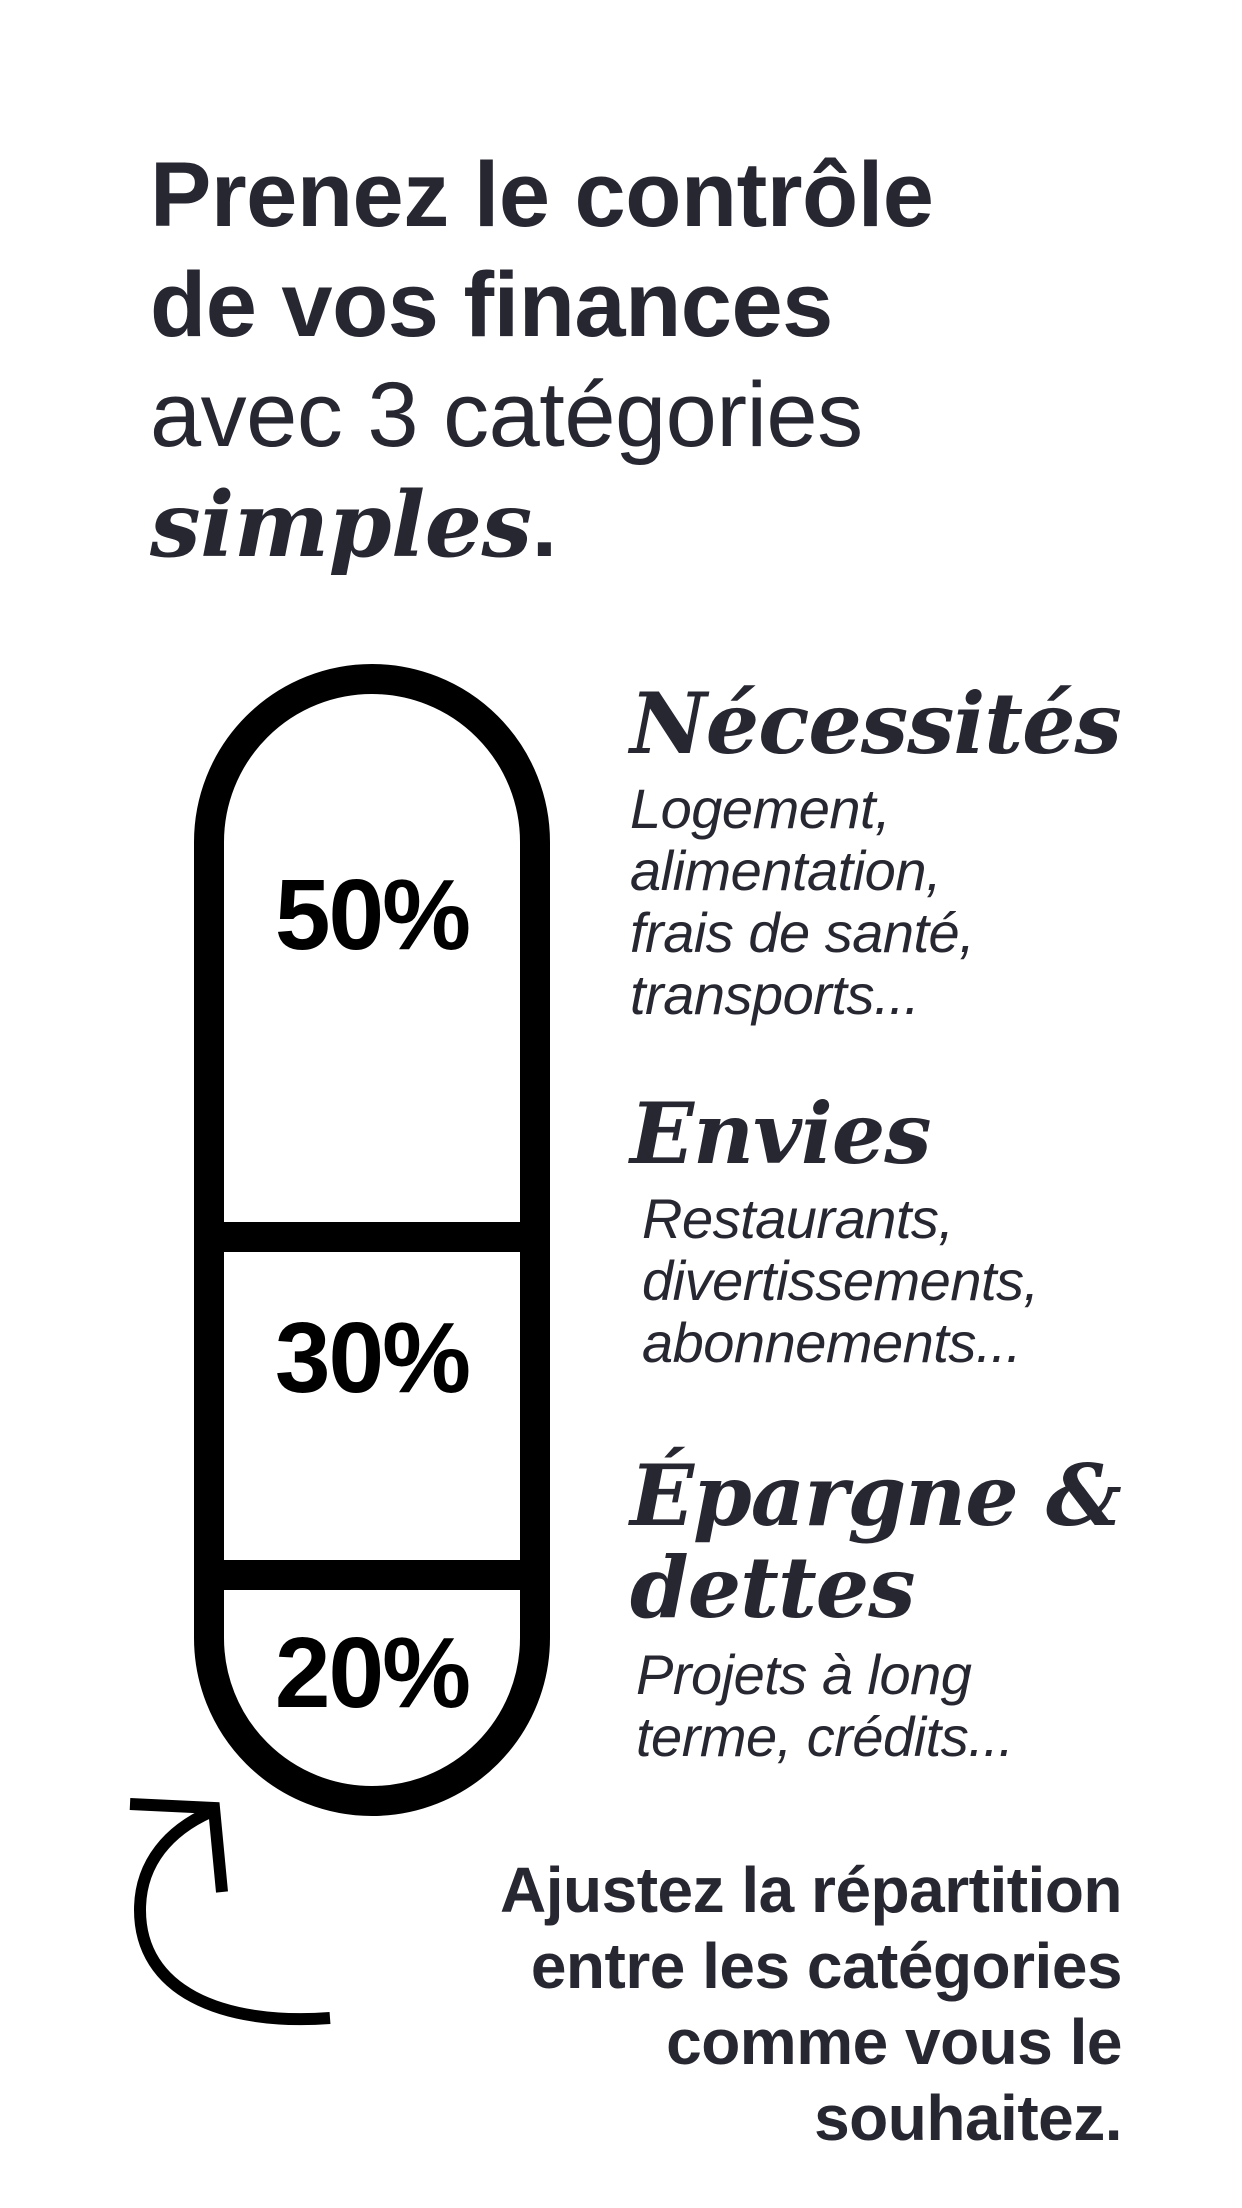 The image size is (1242, 2208). I want to click on headline-line-3: avec 3 catégories, so click(506, 415).